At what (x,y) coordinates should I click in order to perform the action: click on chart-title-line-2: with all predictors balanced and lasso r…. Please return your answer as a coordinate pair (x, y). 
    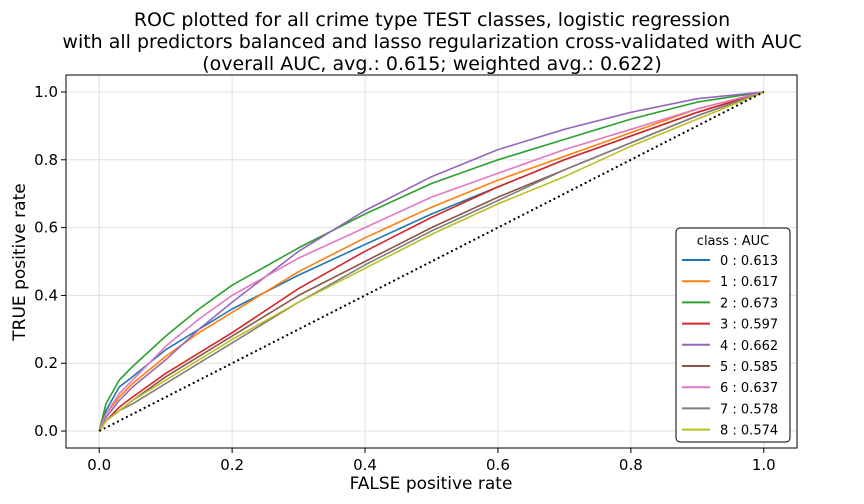
    Looking at the image, I should click on (431, 42).